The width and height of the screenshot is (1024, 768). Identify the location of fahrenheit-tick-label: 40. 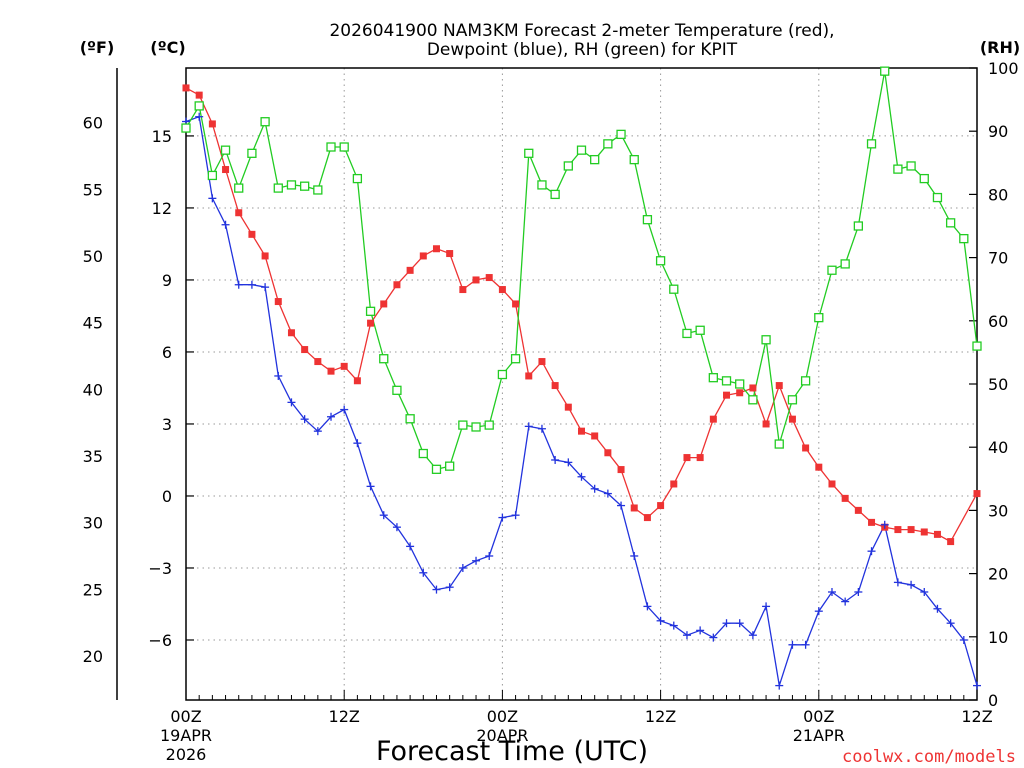
(93, 389).